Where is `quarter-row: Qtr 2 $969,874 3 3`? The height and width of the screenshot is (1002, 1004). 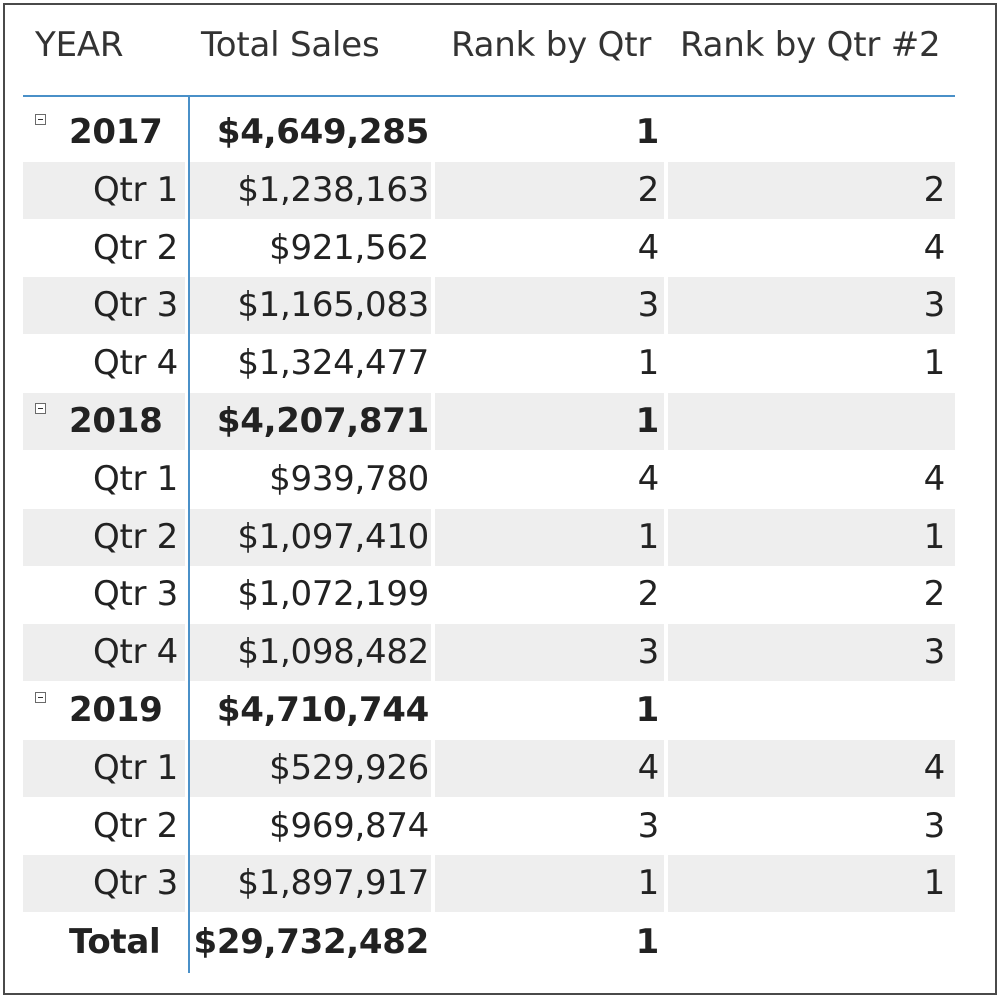 quarter-row: Qtr 2 $969,874 3 3 is located at coordinates (489, 826).